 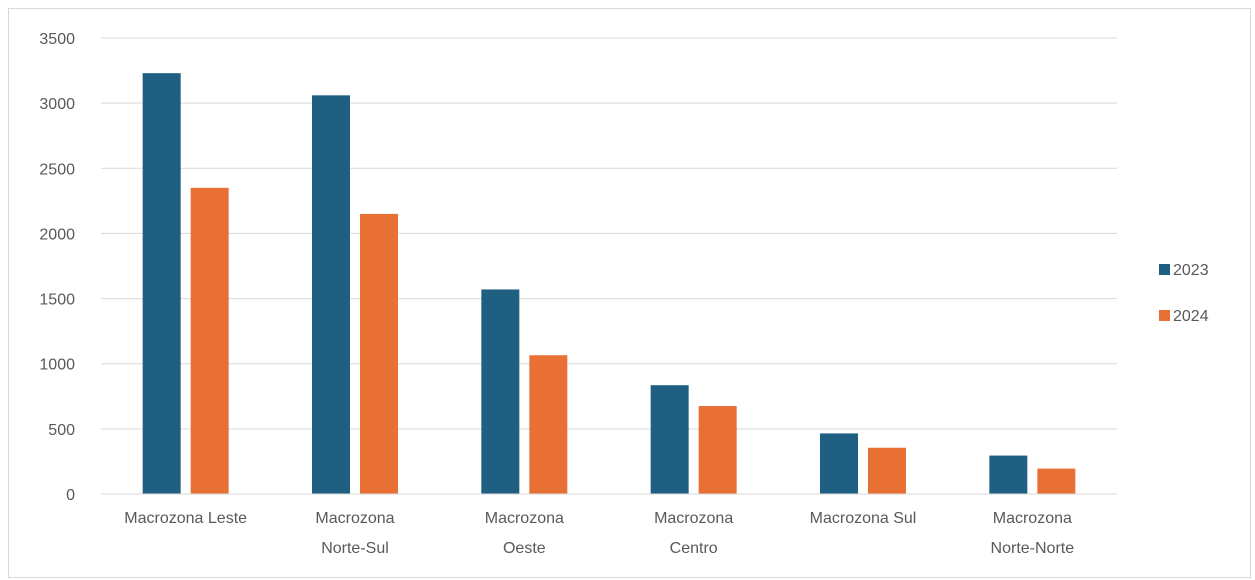 What do you see at coordinates (1191, 270) in the screenshot?
I see `legend-label-2023: 2023` at bounding box center [1191, 270].